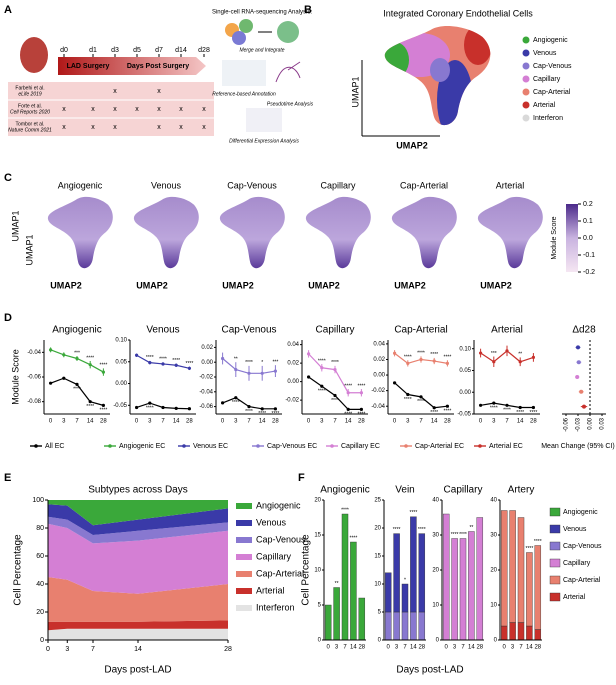 The image size is (616, 685). What do you see at coordinates (121, 341) in the screenshot?
I see `y-tick-label: 0.10` at bounding box center [121, 341].